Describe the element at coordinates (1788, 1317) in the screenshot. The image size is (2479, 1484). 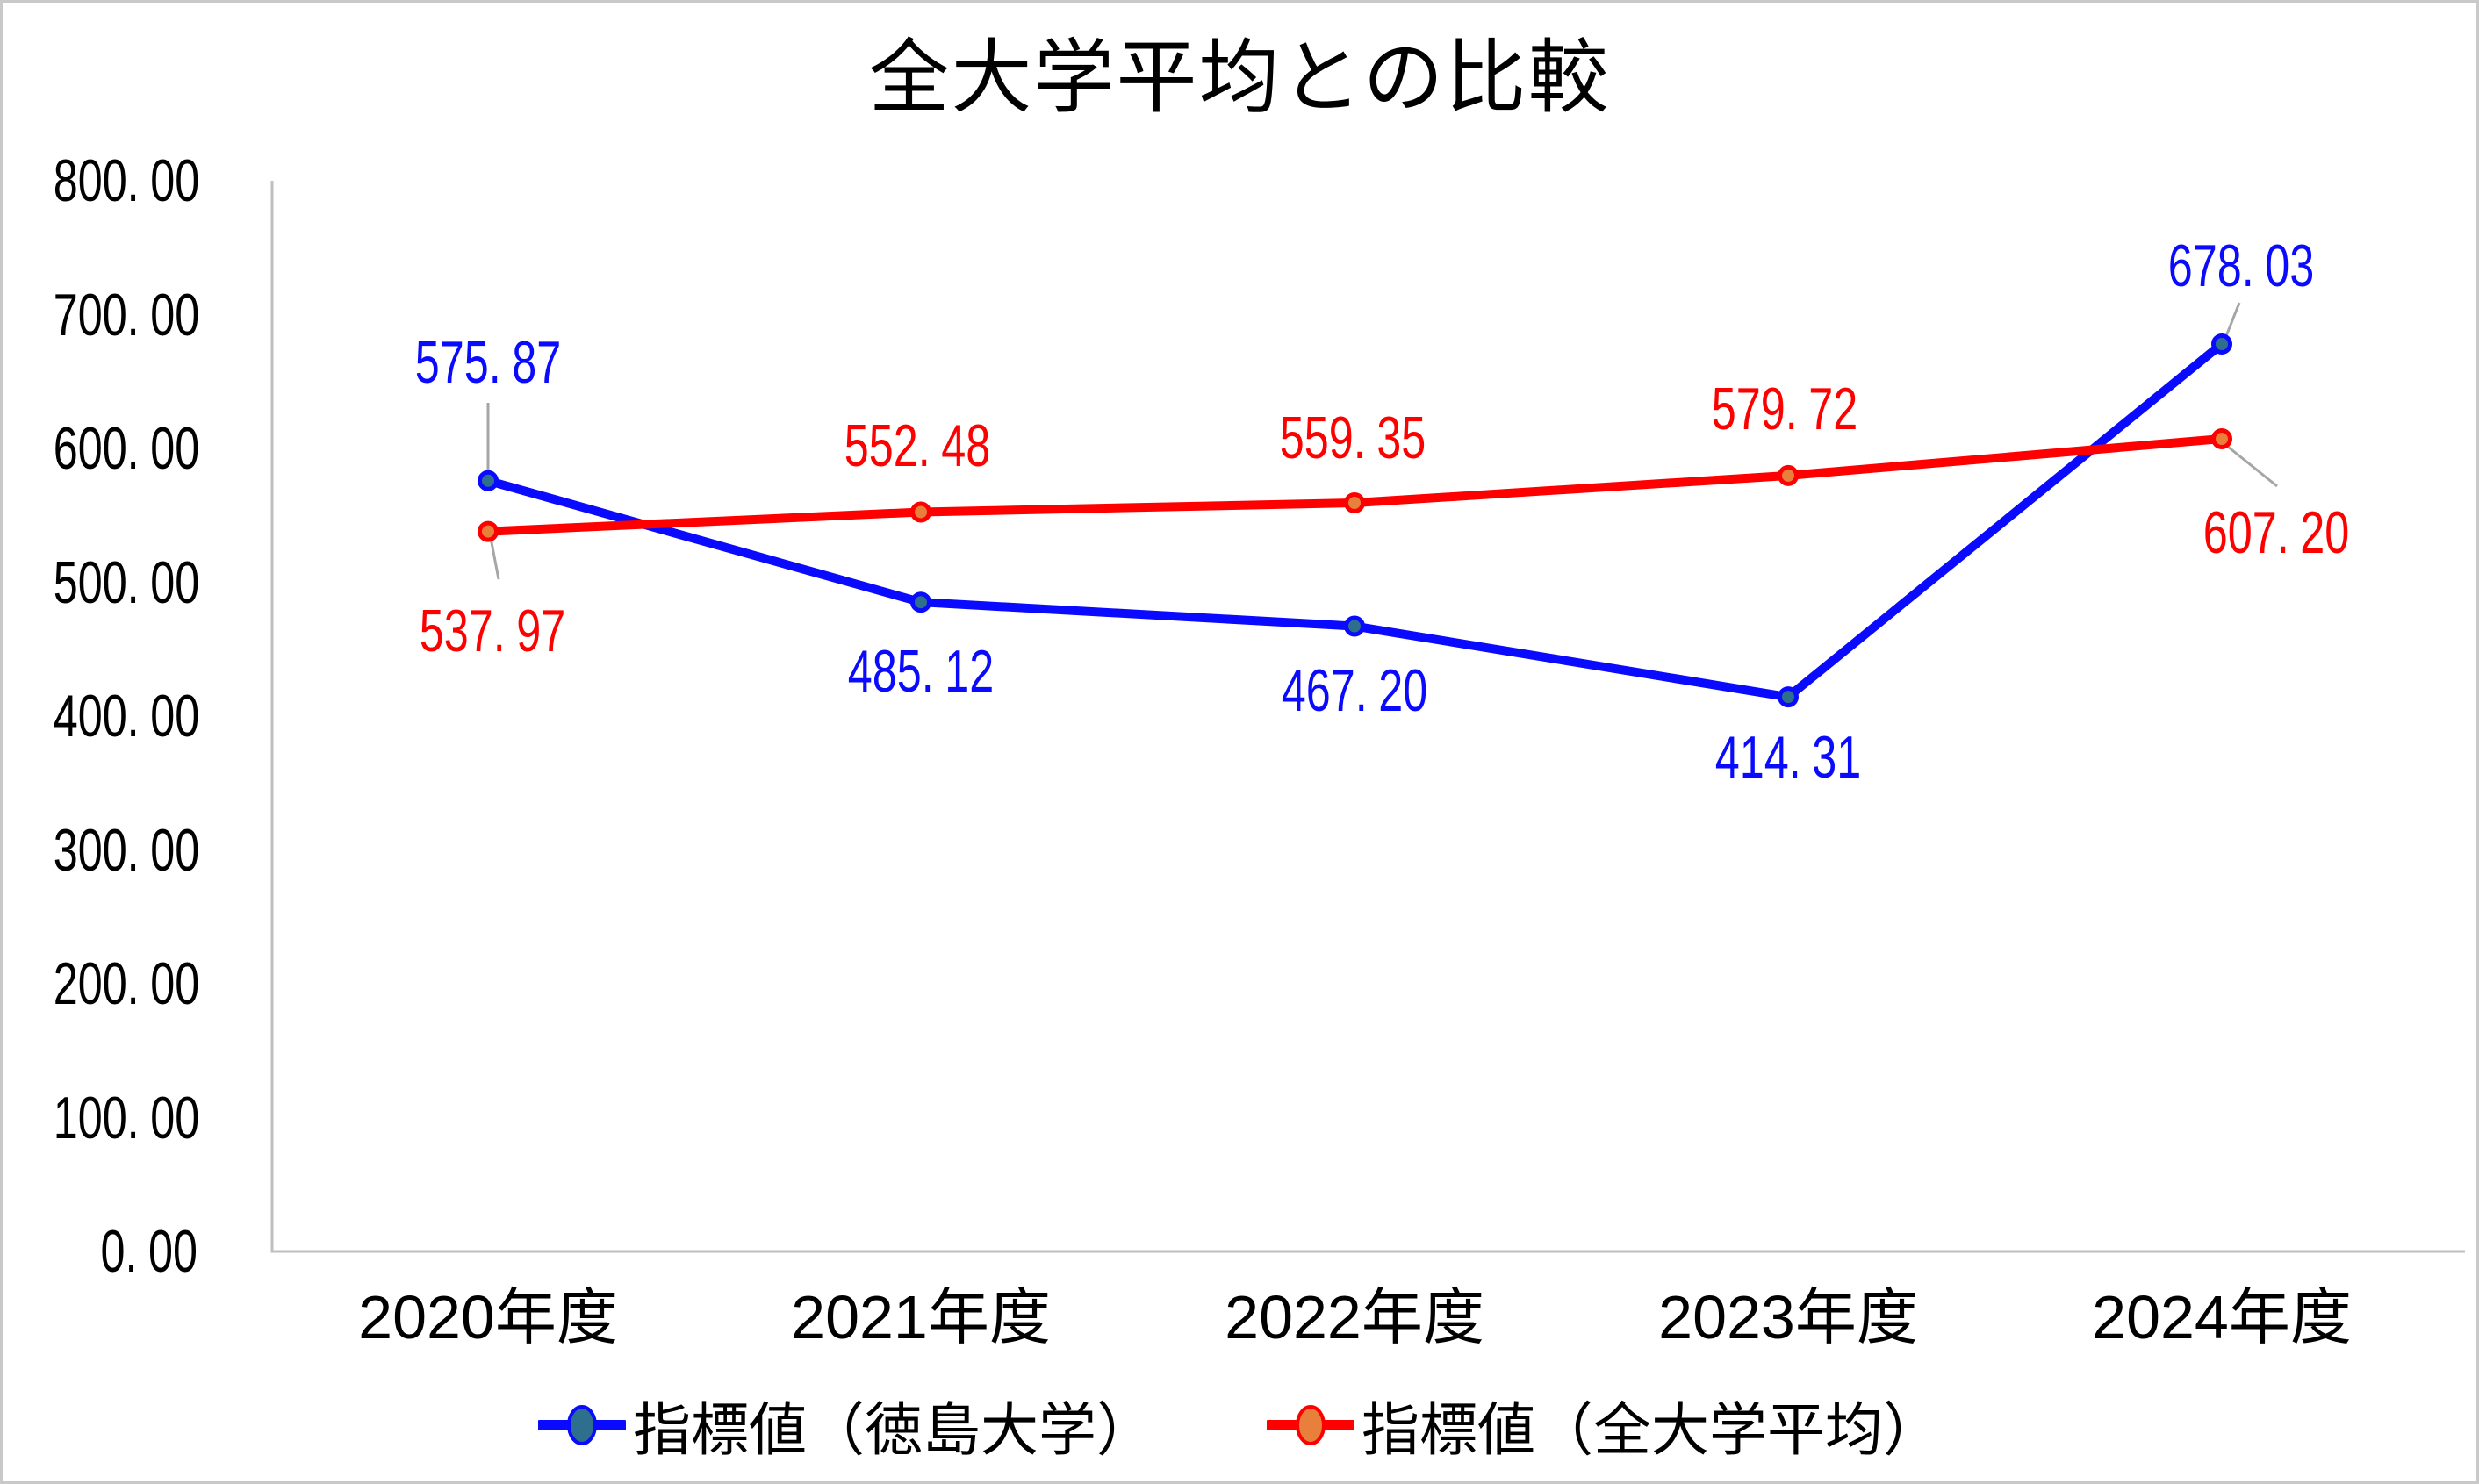
I see `x-axis-label: 2023年度` at that location.